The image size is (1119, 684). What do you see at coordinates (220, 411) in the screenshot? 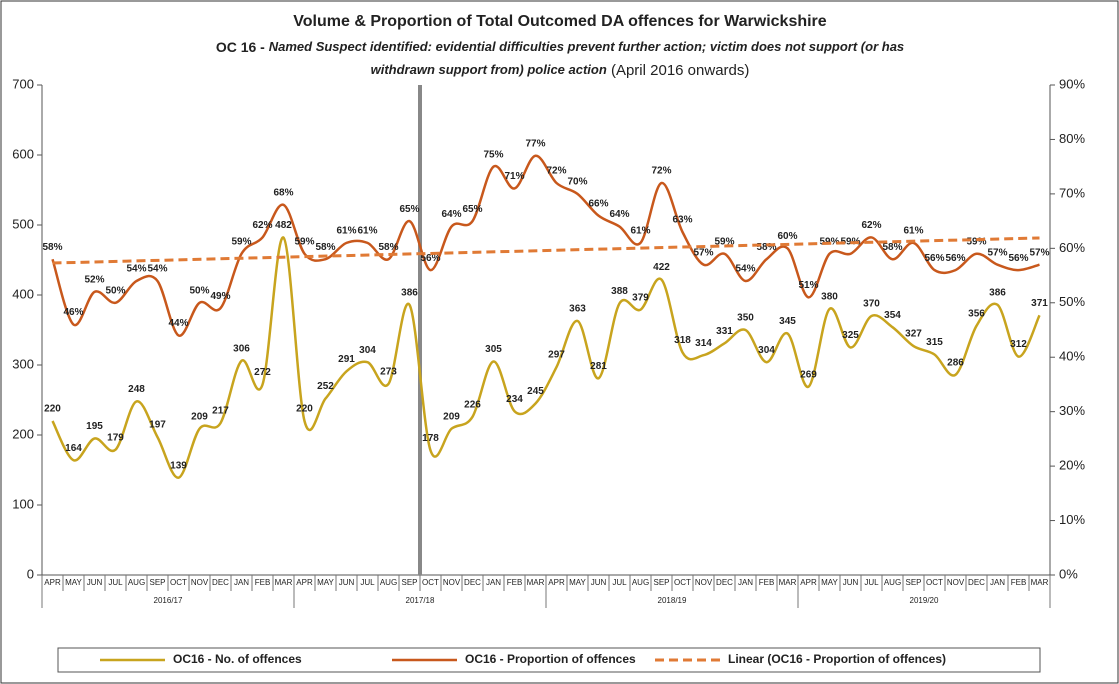
I see `data-label: 217` at bounding box center [220, 411].